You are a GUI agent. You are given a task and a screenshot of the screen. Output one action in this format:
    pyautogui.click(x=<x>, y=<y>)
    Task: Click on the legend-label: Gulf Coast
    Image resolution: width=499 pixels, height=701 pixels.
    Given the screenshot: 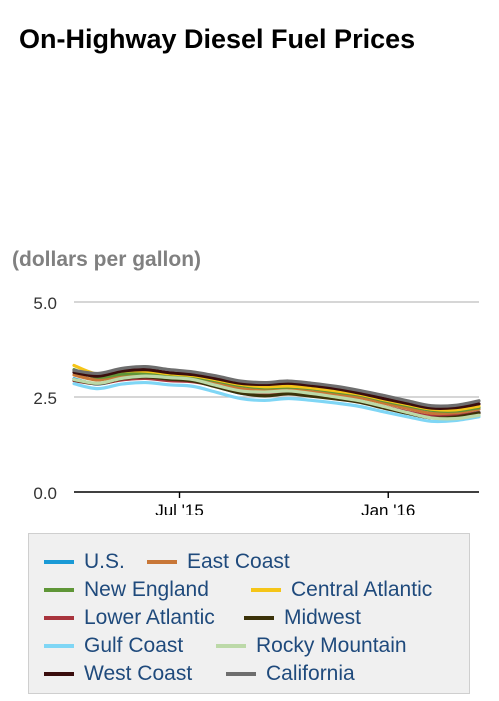 What is the action you would take?
    pyautogui.click(x=134, y=645)
    